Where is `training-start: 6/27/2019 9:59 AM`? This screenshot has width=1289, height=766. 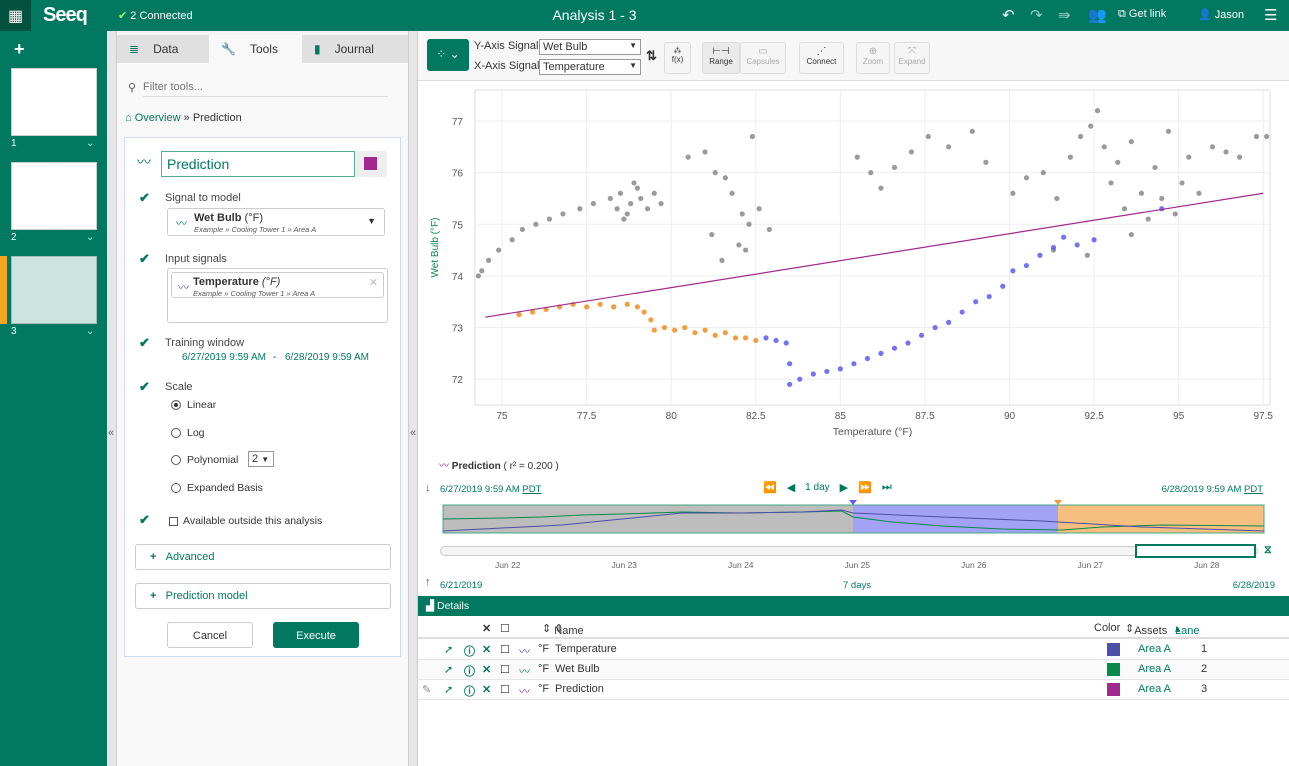
training-start: 6/27/2019 9:59 AM is located at coordinates (224, 357).